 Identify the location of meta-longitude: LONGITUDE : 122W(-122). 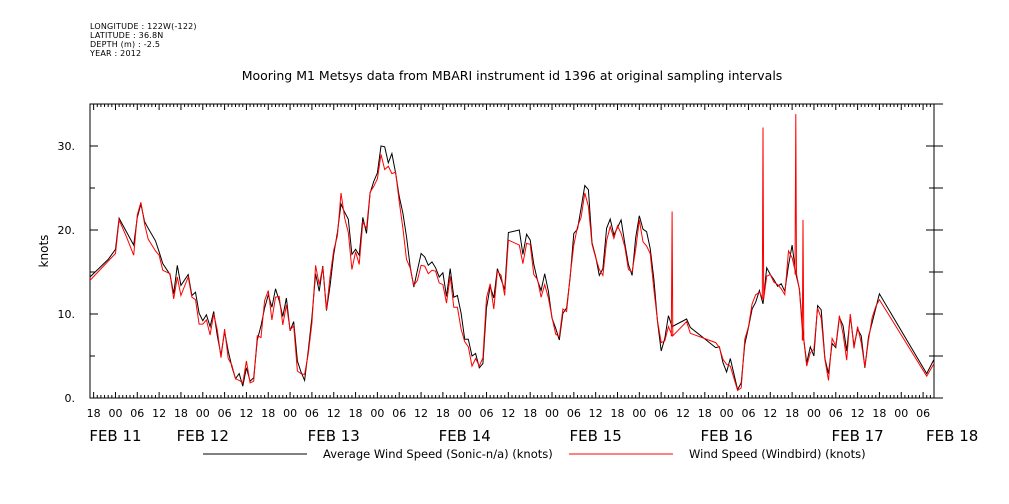
(143, 26).